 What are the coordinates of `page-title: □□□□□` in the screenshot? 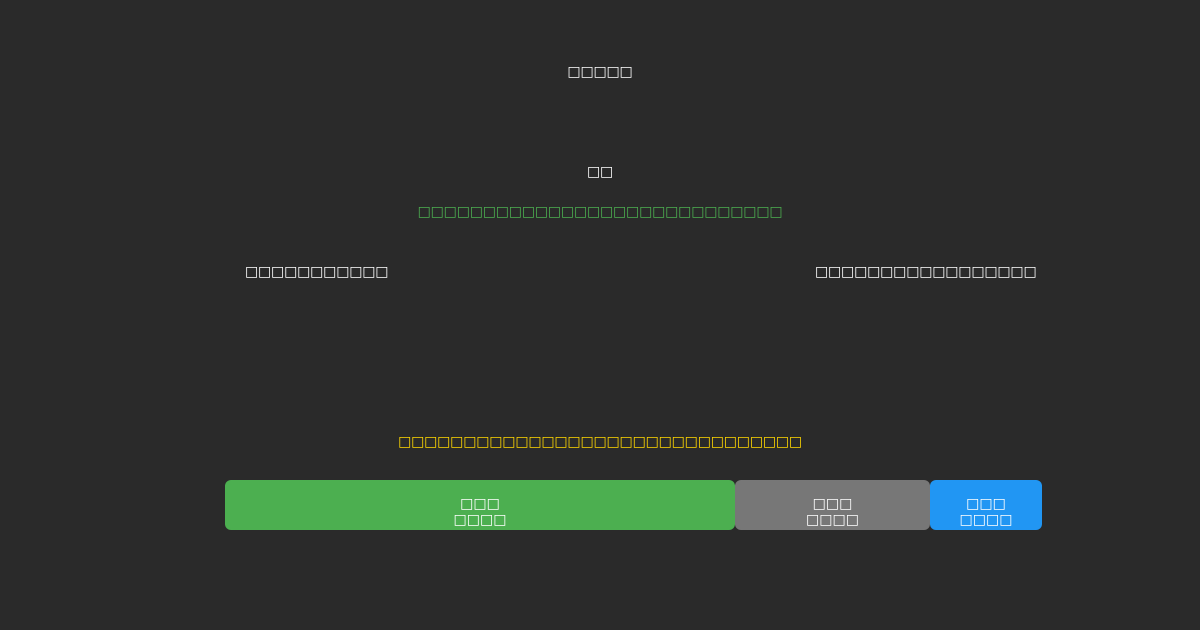 It's located at (600, 72).